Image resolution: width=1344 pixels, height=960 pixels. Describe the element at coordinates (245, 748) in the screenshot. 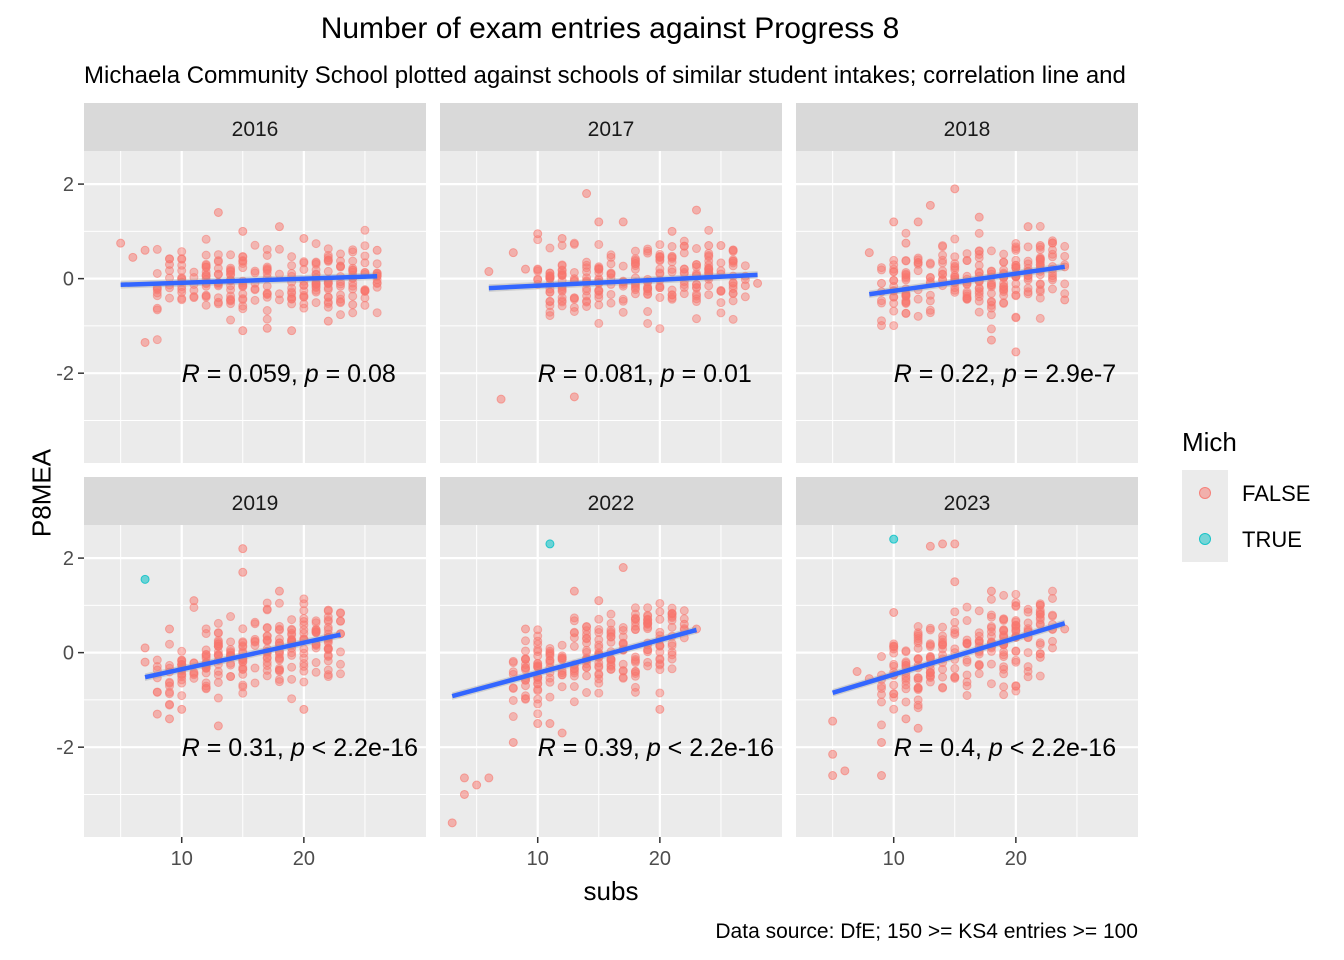

I see `annotation-r-value: = 0.31,` at that location.